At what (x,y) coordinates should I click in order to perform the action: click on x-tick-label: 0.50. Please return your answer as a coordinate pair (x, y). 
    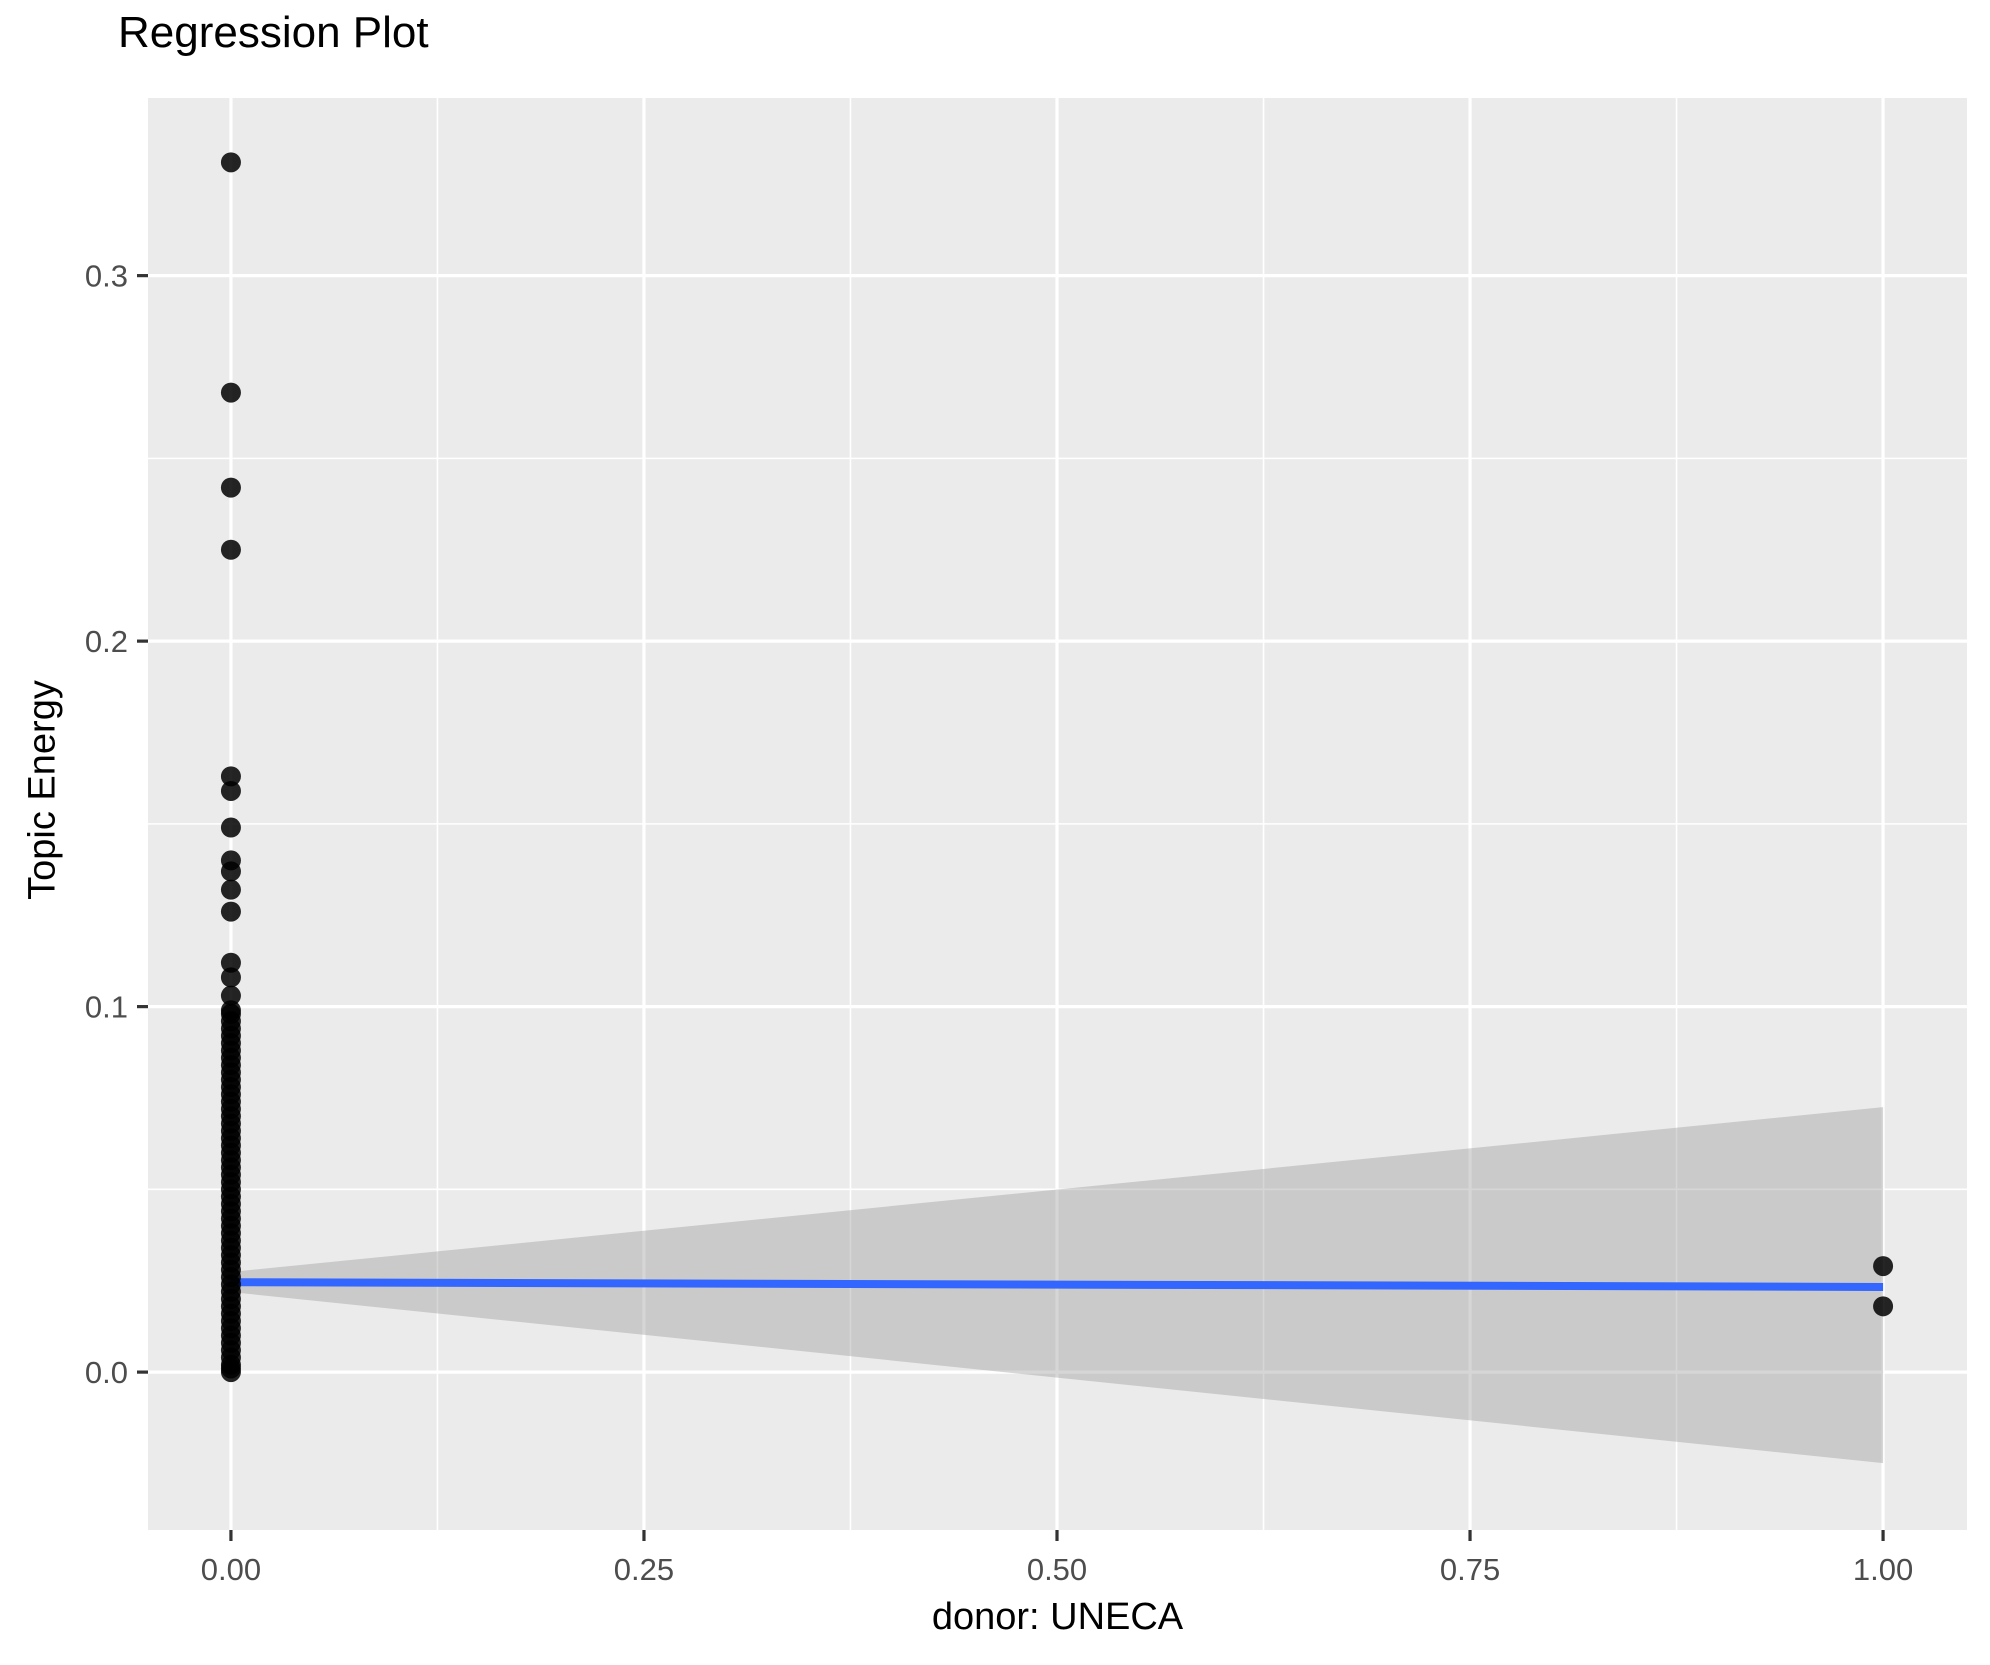
    Looking at the image, I should click on (1057, 1569).